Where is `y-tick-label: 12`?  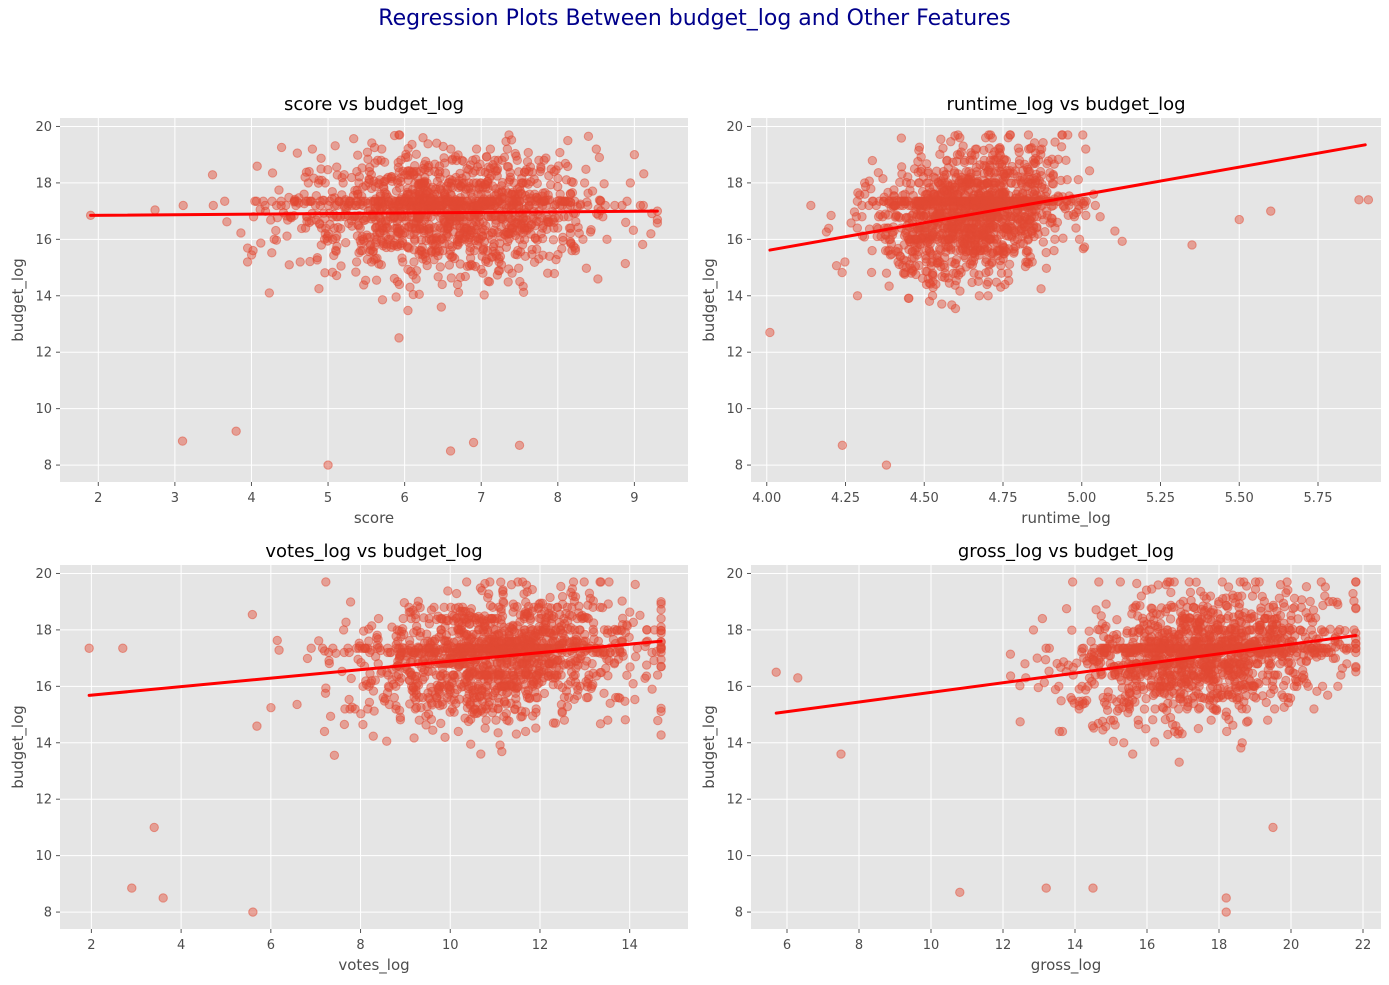 y-tick-label: 12 is located at coordinates (43, 353).